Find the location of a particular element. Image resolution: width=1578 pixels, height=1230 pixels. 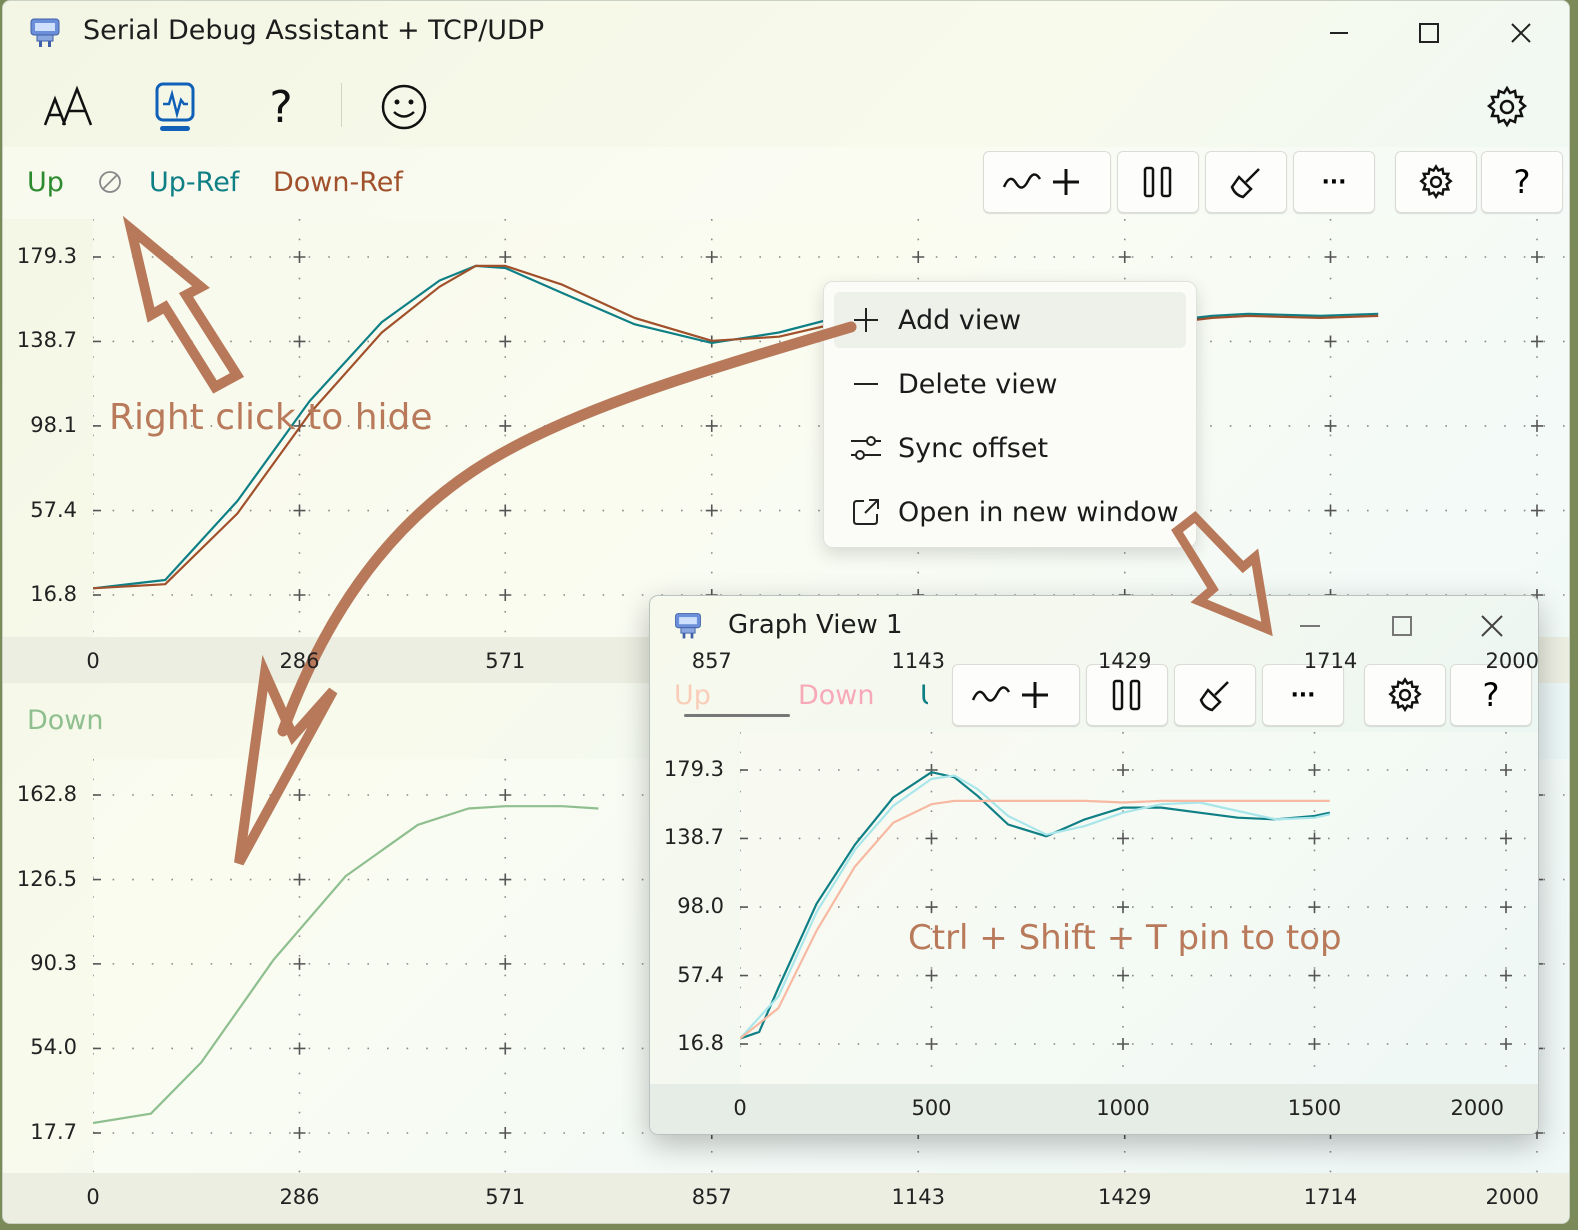

open-external-icon is located at coordinates (866, 512).